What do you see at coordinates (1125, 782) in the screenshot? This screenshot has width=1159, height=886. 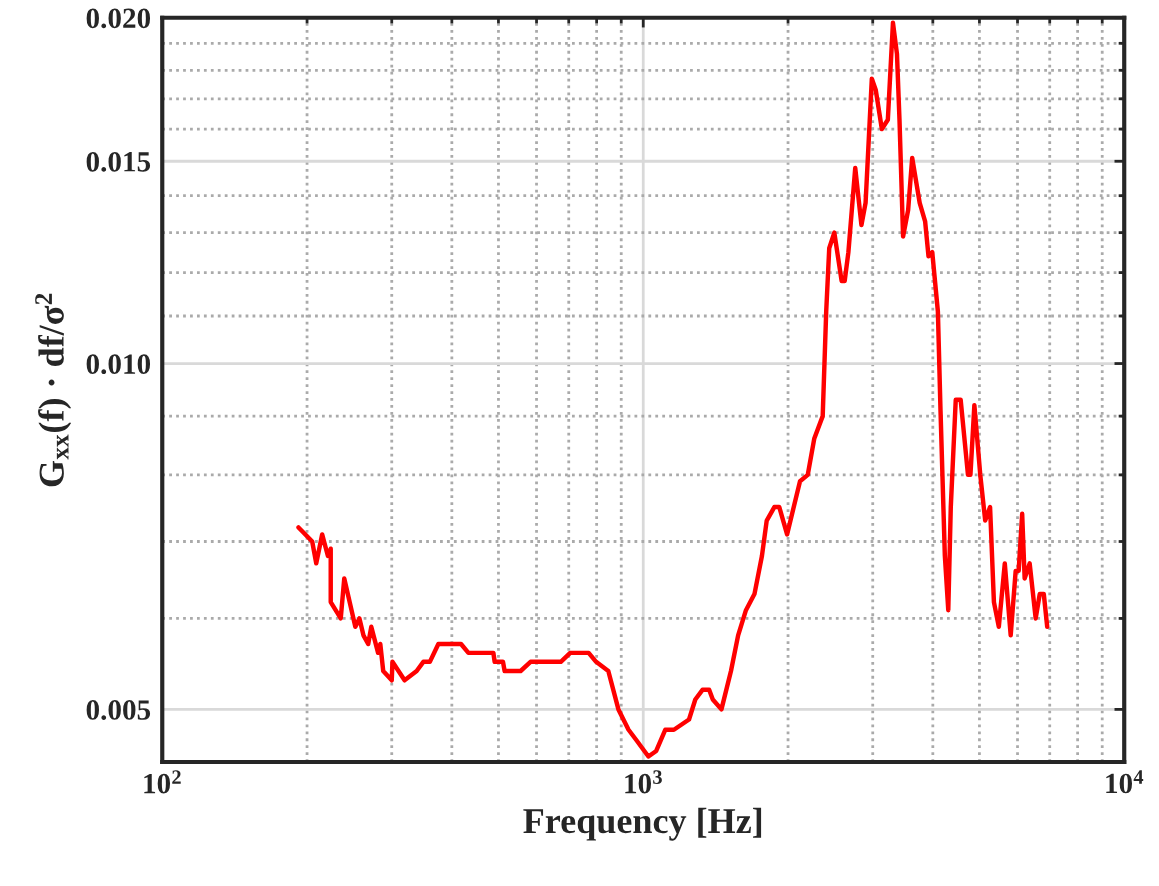 I see `x-tick-label: 10$^{4}$` at bounding box center [1125, 782].